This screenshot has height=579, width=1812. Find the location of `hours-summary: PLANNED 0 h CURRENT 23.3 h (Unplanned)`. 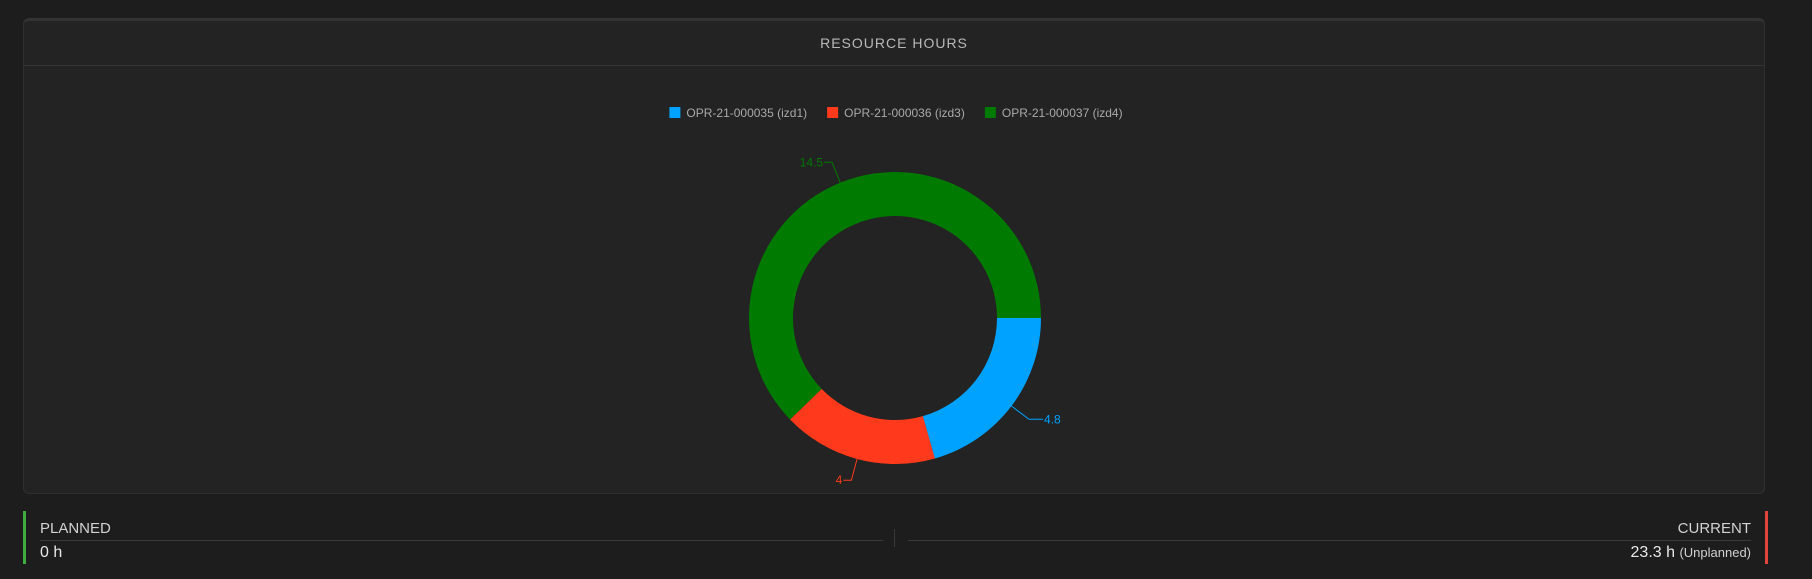

hours-summary: PLANNED 0 h CURRENT 23.3 h (Unplanned) is located at coordinates (895, 537).